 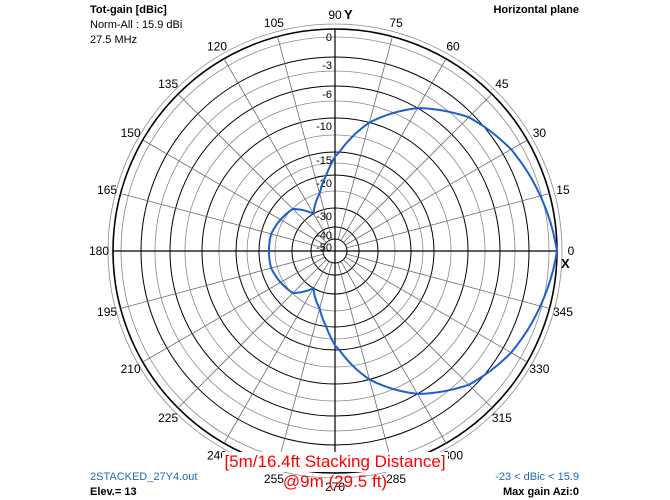 I want to click on angle-tick-label: 120, so click(x=217, y=47).